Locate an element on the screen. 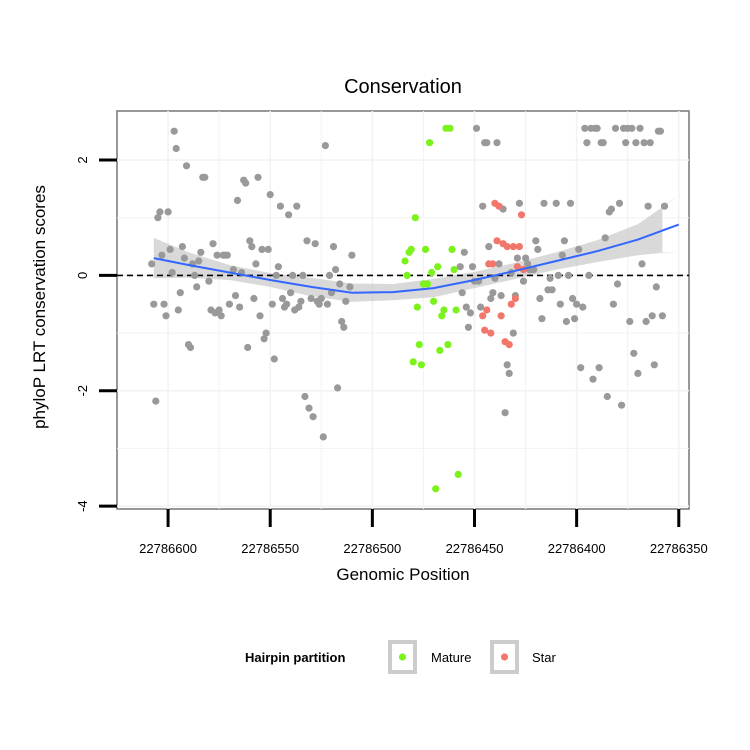 This screenshot has width=750, height=750. legend-title: Hairpin partition is located at coordinates (295, 657).